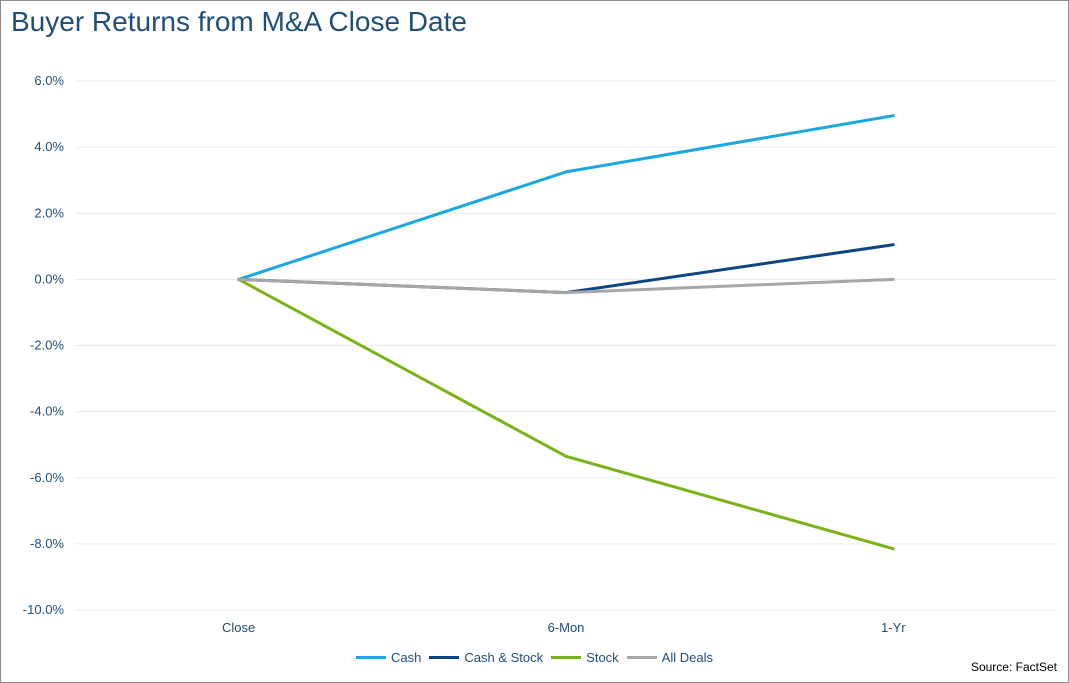 This screenshot has height=683, width=1069. Describe the element at coordinates (47, 477) in the screenshot. I see `y-tick-label: -6.0%` at that location.